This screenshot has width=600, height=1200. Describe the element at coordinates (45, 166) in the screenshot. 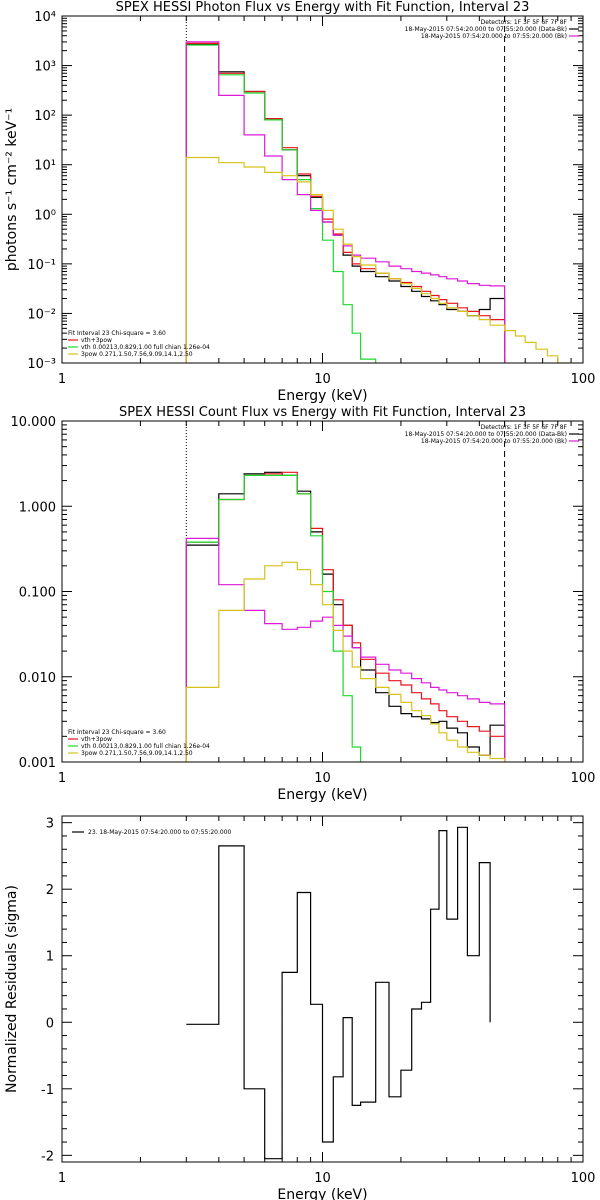

I see `y-tick-label: 10¹` at that location.